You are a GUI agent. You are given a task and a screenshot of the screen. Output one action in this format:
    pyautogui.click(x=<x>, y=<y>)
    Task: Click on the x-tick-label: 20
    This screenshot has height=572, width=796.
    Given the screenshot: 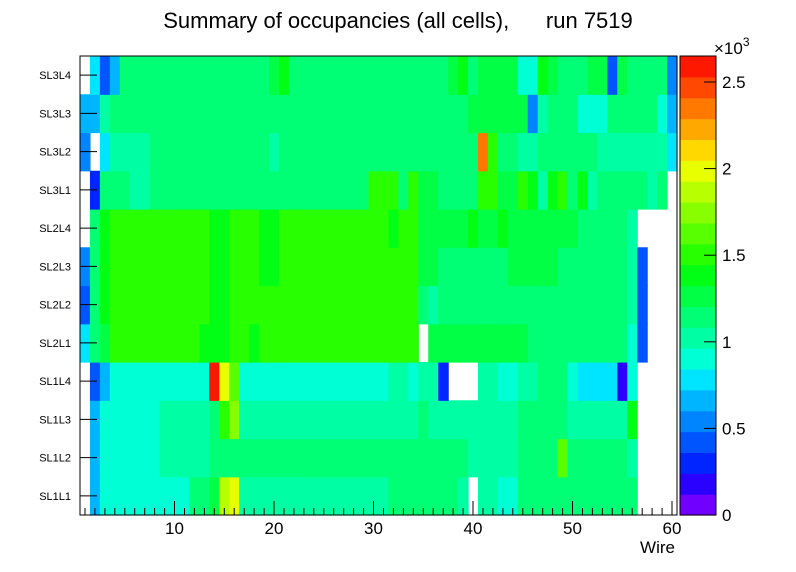 What is the action you would take?
    pyautogui.click(x=274, y=528)
    